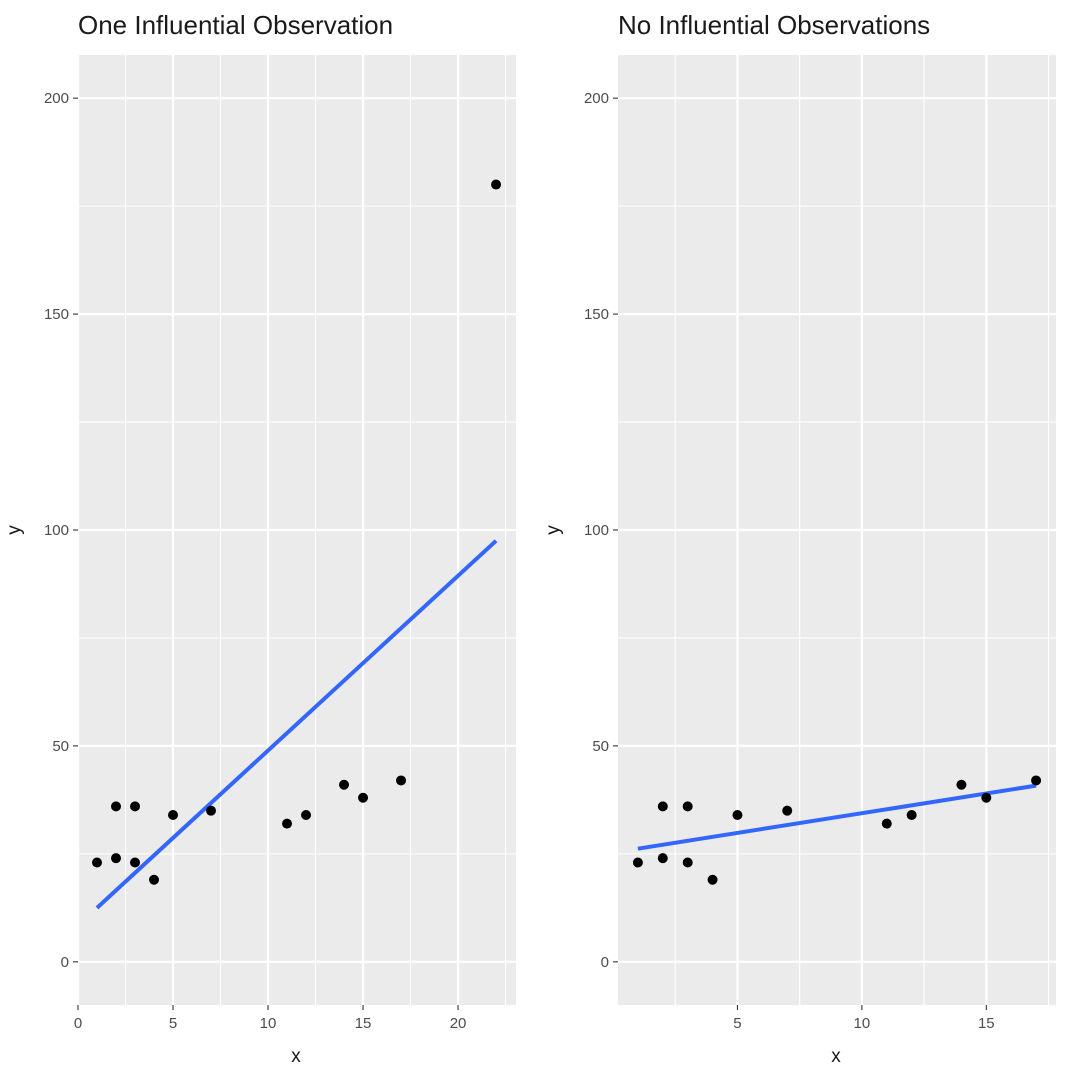 Image resolution: width=1066 pixels, height=1076 pixels. I want to click on chart-title: One Influential Observation, so click(235, 25).